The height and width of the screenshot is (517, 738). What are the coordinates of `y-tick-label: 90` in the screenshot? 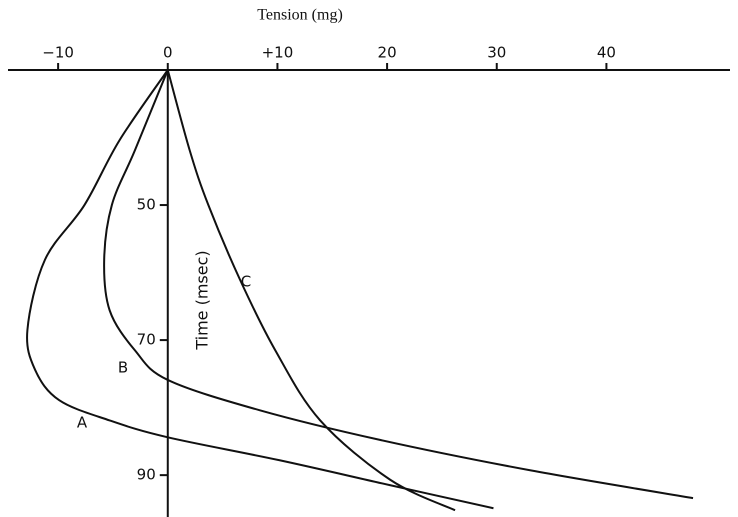 It's located at (146, 475).